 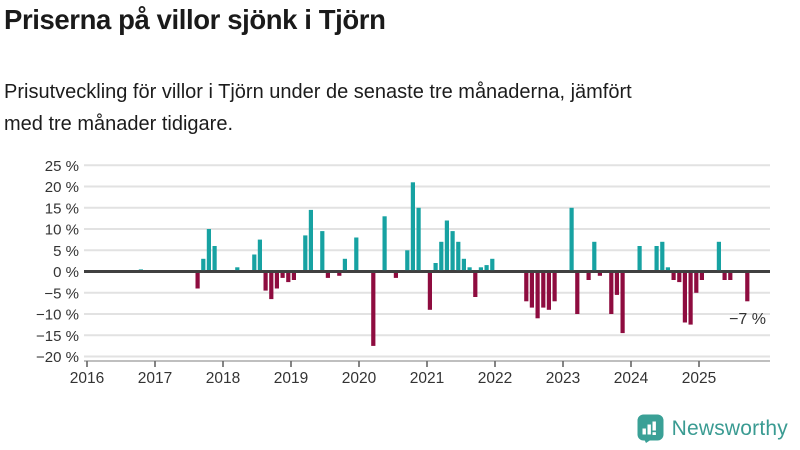 I want to click on y-tick-label: 10 %, so click(x=62, y=230).